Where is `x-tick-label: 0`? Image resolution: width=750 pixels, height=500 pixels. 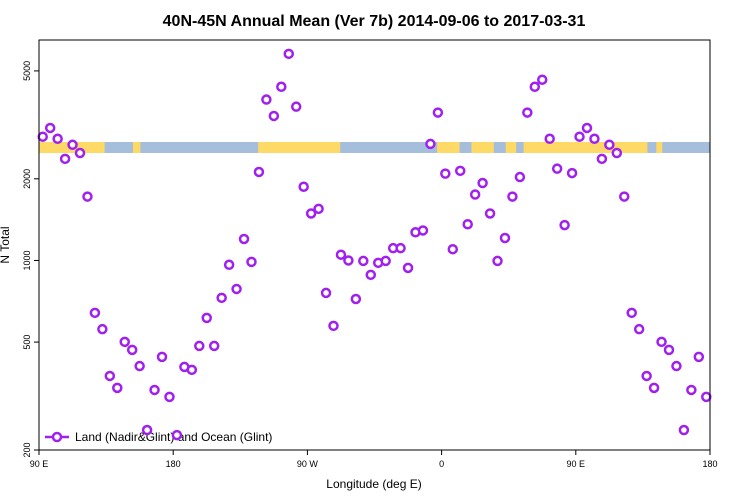
x-tick-label: 0 is located at coordinates (441, 464).